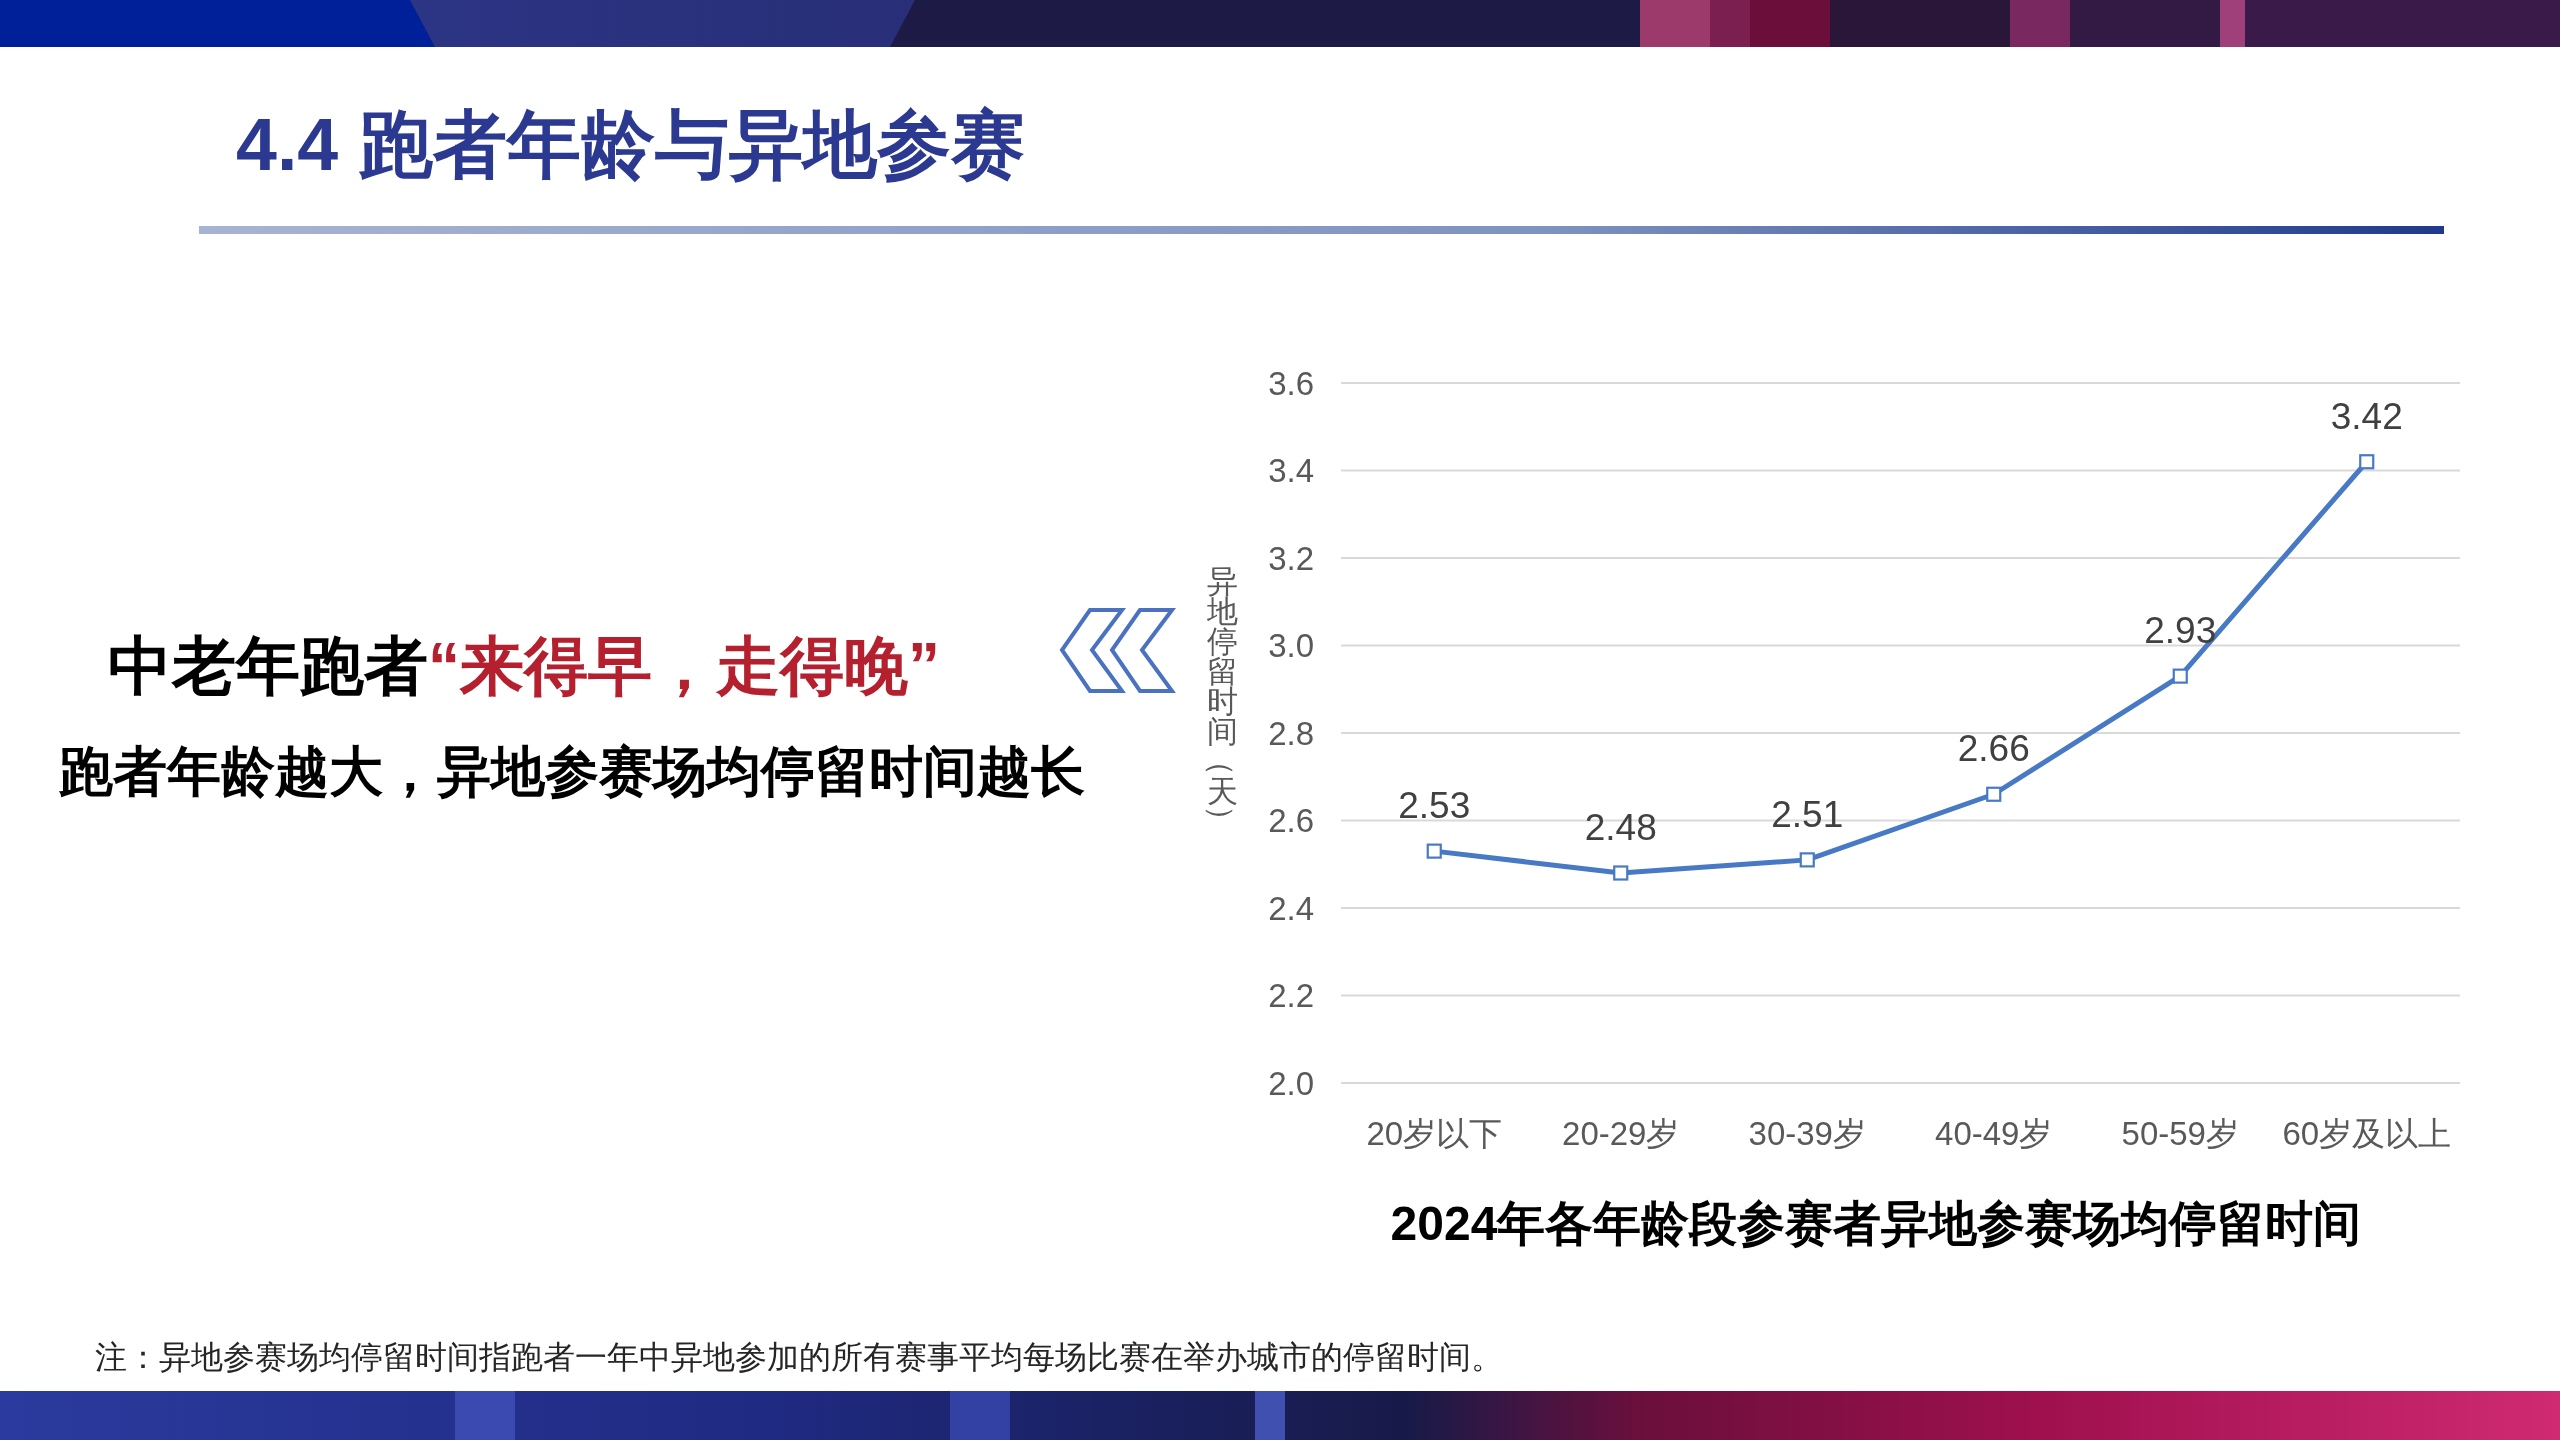 The width and height of the screenshot is (2560, 1440). Describe the element at coordinates (1291, 383) in the screenshot. I see `y-tick-label: 3.6` at that location.